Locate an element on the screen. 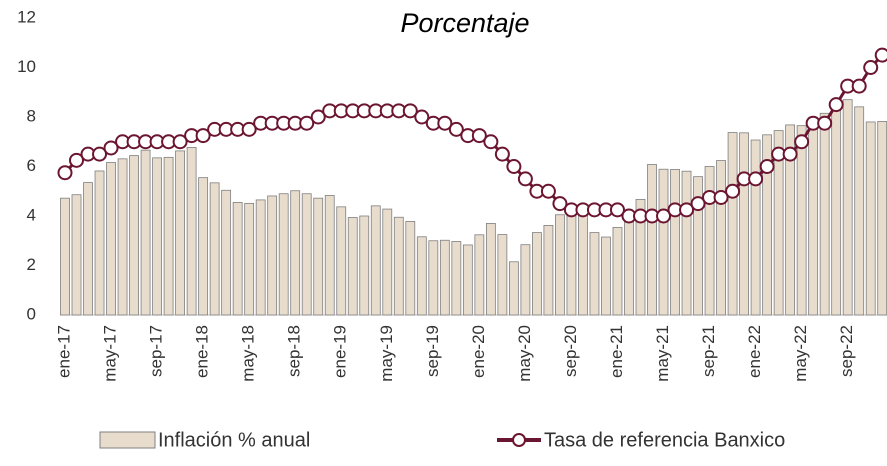 Image resolution: width=887 pixels, height=466 pixels. x-tick-label: sep-22 is located at coordinates (846, 351).